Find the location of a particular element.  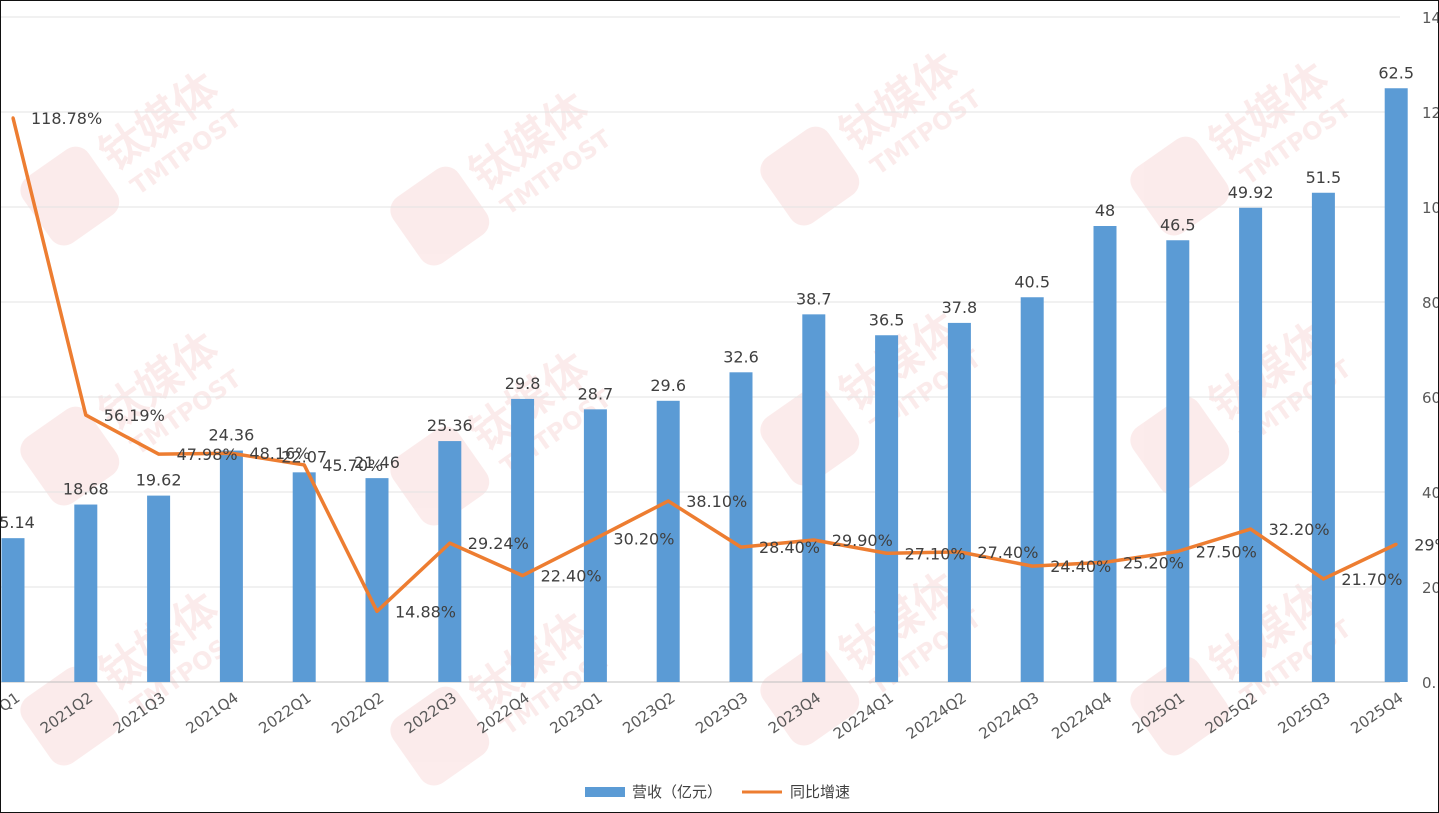

x-tick-label: 2021Q4 is located at coordinates (212, 713).